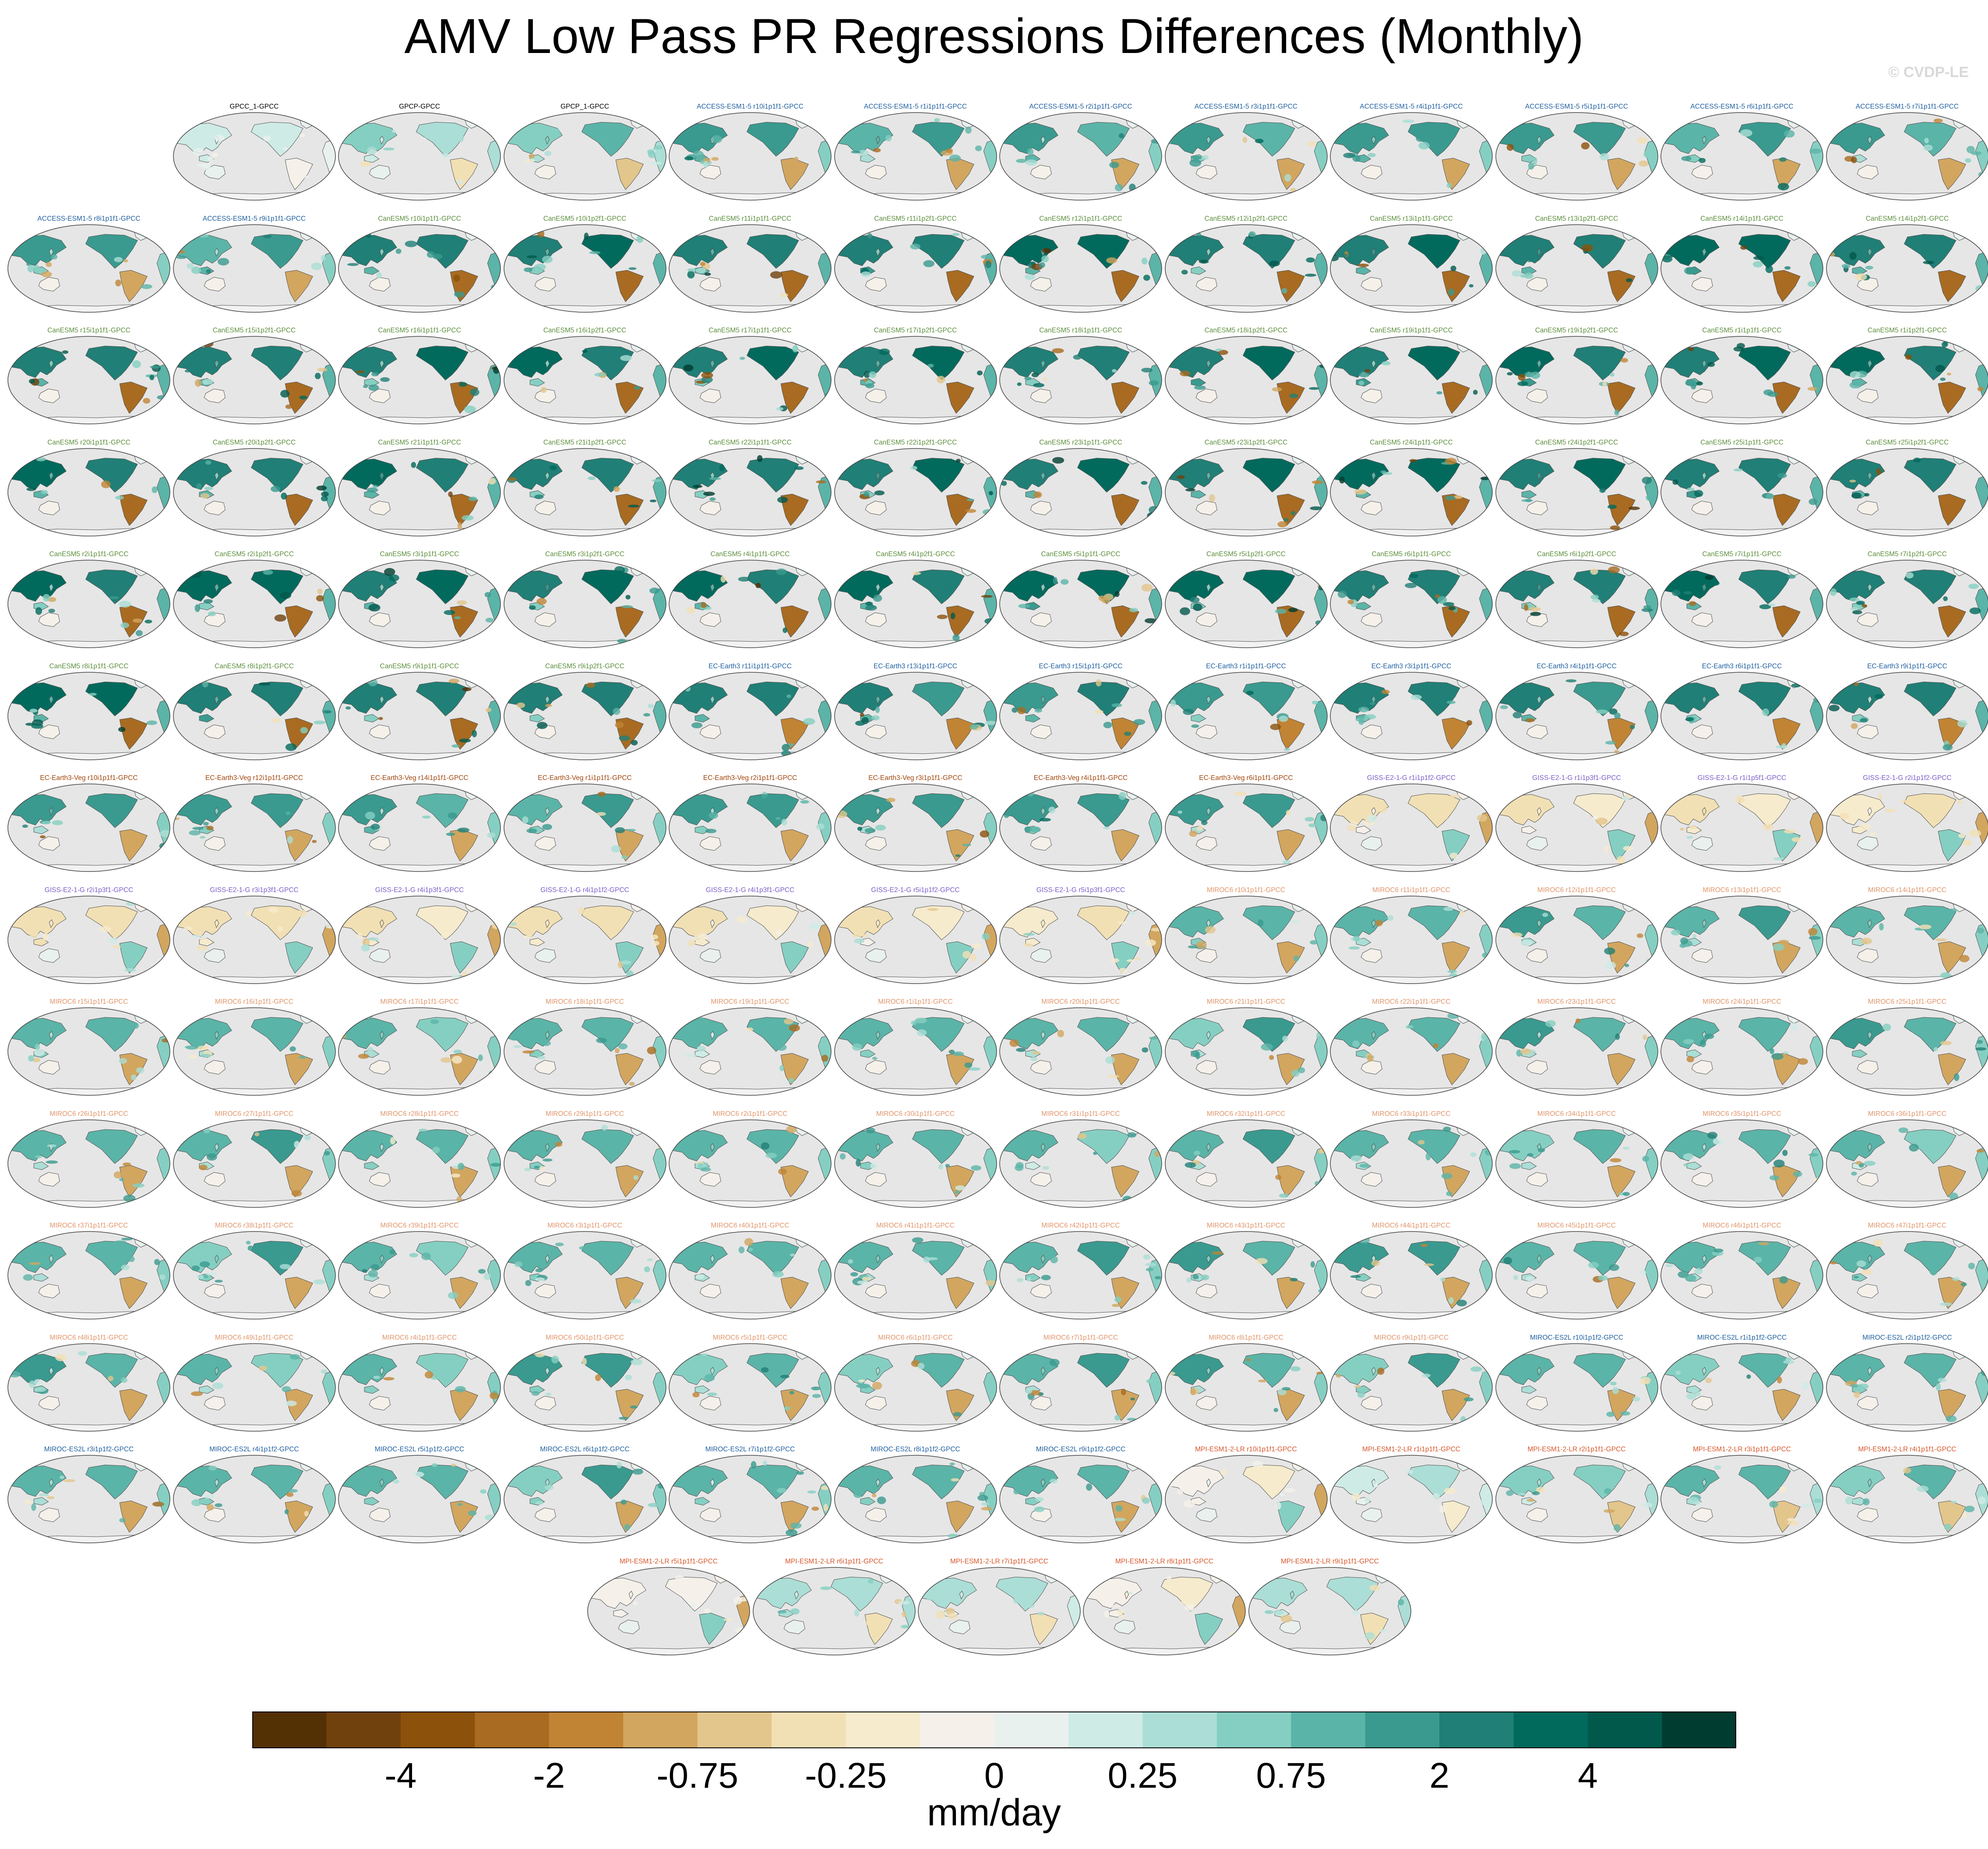 This screenshot has height=1849, width=1988. Describe the element at coordinates (1908, 1002) in the screenshot. I see `panel-label: MIROC6 r25i1p1f1-GPCC` at that location.